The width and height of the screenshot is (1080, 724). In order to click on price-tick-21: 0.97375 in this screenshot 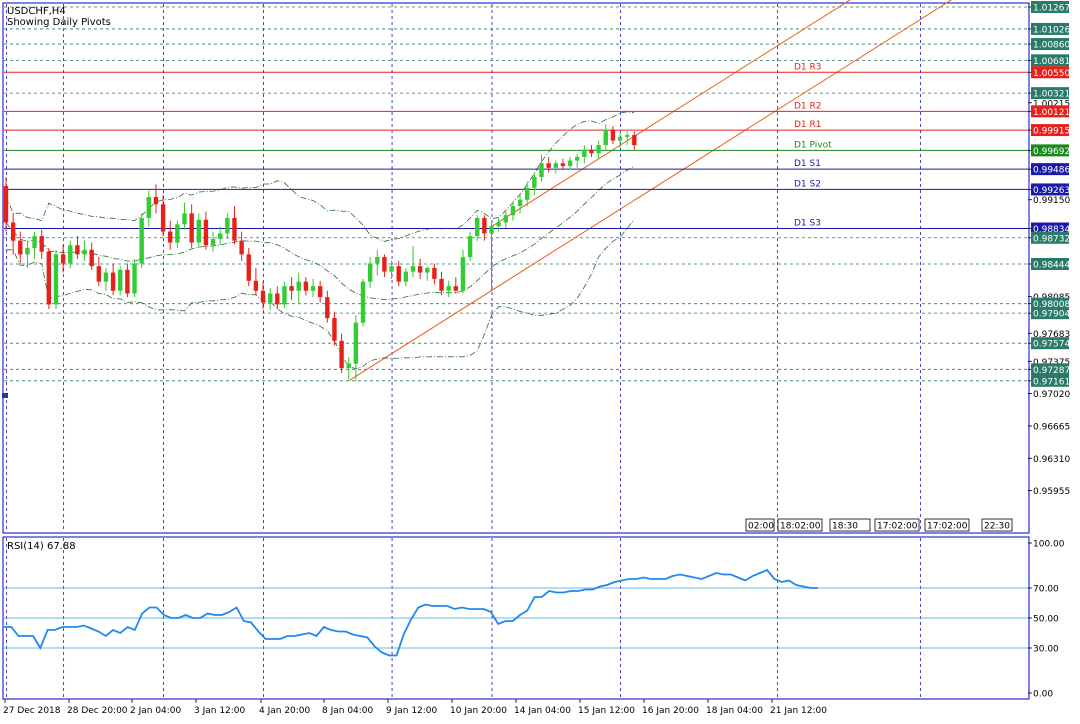, I will do `click(1051, 363)`.